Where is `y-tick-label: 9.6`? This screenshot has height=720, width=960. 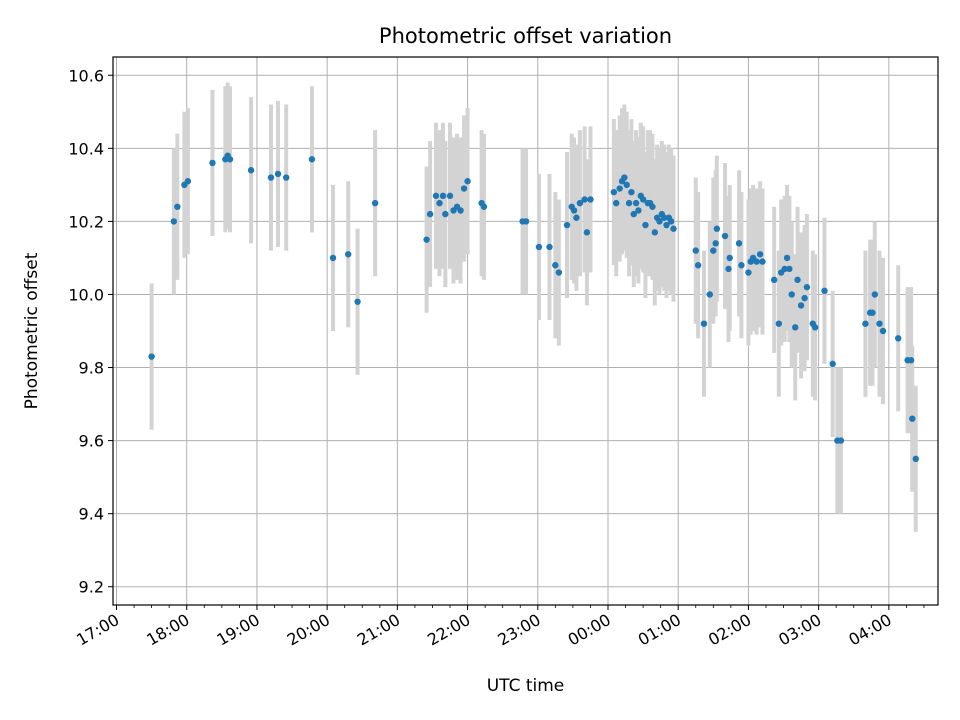 y-tick-label: 9.6 is located at coordinates (91, 441).